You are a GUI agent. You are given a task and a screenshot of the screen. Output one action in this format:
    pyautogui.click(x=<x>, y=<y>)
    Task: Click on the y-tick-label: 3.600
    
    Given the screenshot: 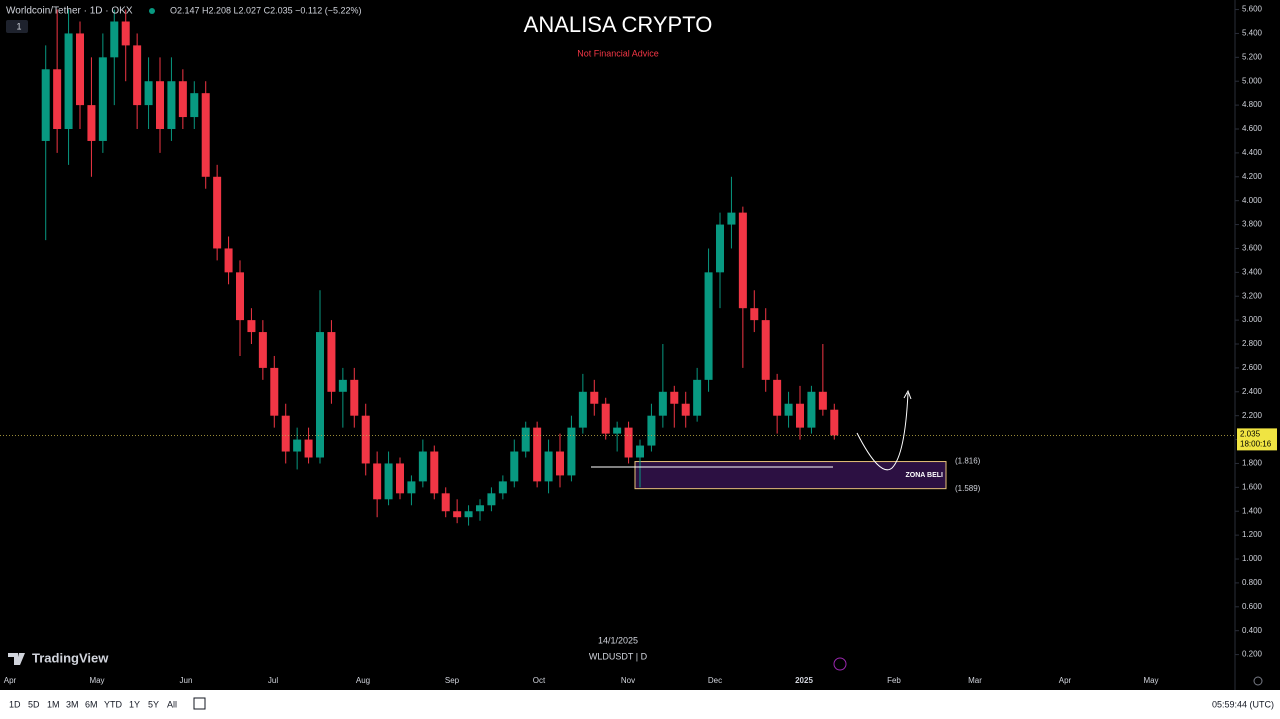 What is the action you would take?
    pyautogui.click(x=1252, y=248)
    